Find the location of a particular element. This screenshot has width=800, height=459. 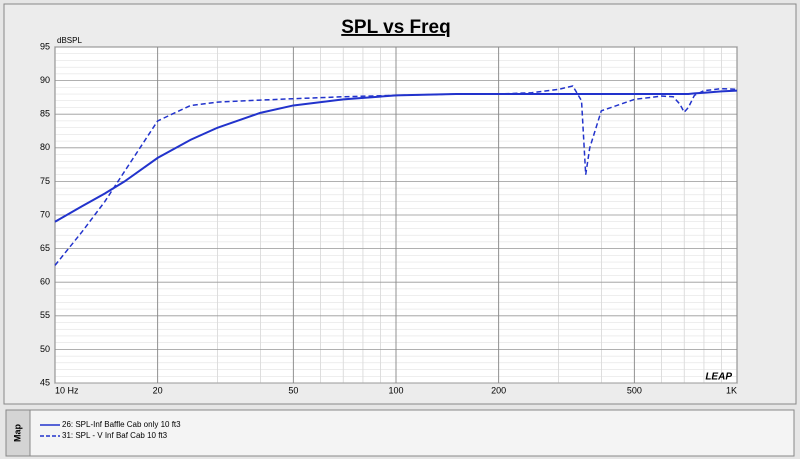

map-tab-label: Map is located at coordinates (17, 432).